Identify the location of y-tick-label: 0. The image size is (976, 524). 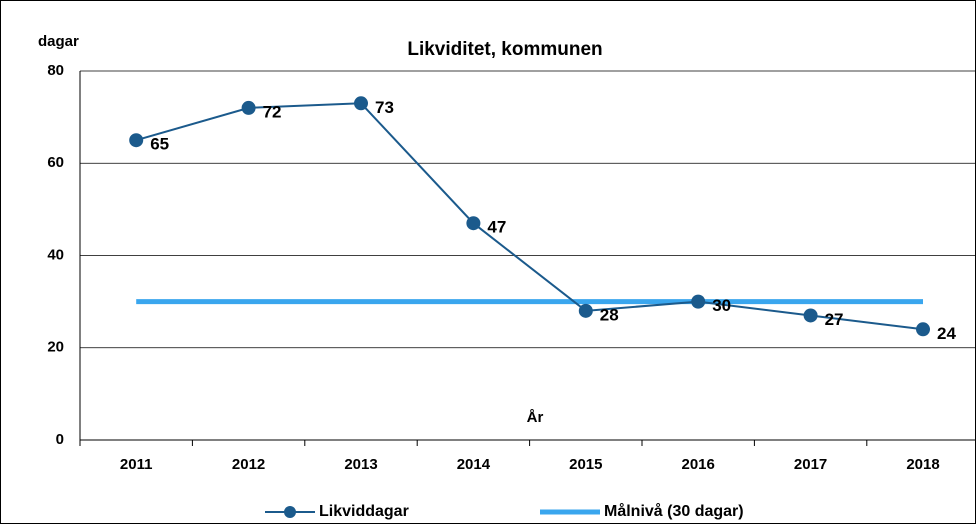
(60, 439).